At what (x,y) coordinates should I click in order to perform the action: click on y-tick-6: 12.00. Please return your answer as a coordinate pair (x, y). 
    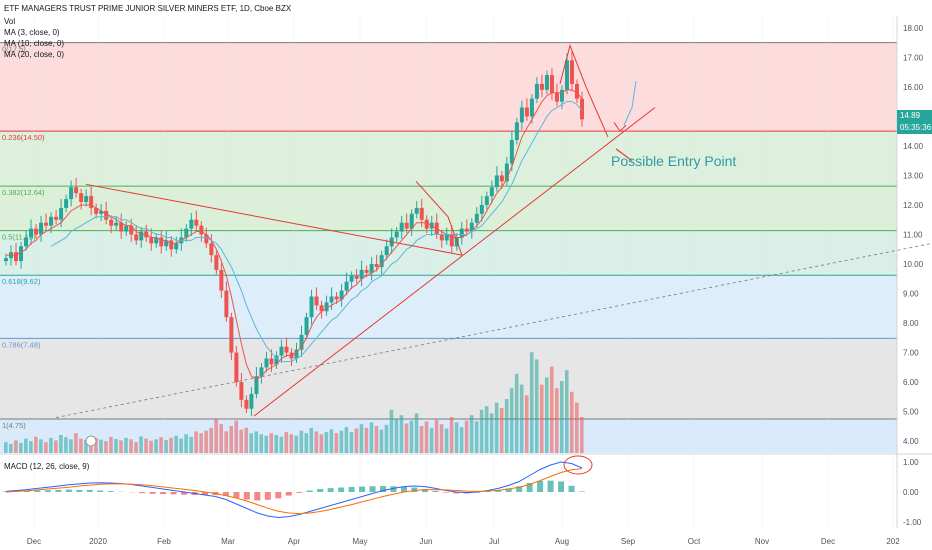
    Looking at the image, I should click on (913, 205).